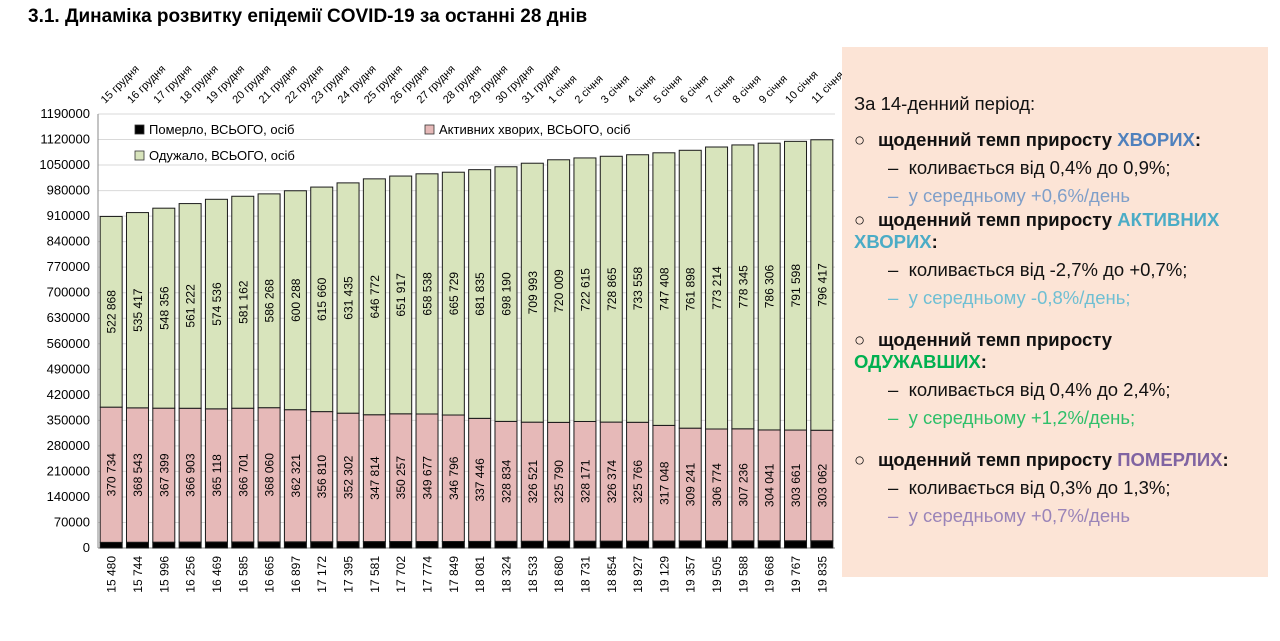 The height and width of the screenshot is (641, 1280). Describe the element at coordinates (691, 574) in the screenshot. I see `data-label-deaths: 19 357` at that location.